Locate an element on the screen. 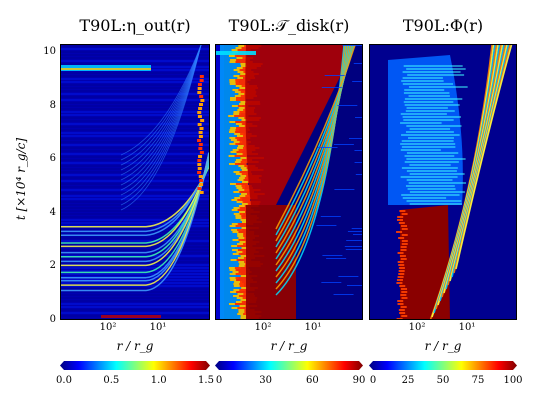 This screenshot has height=401, width=560. panel-3-xlabel: r / r_g is located at coordinates (443, 346).